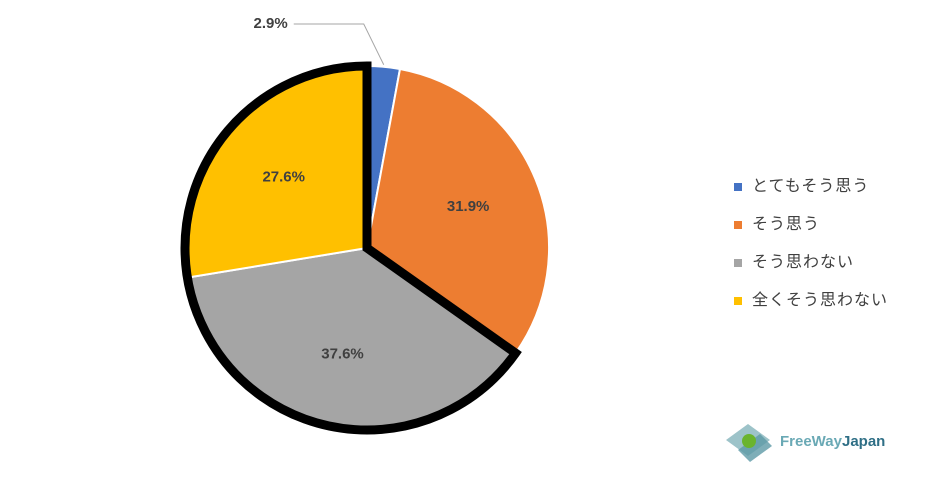 This screenshot has height=489, width=930. What do you see at coordinates (342, 353) in the screenshot?
I see `data-label: 37.6%` at bounding box center [342, 353].